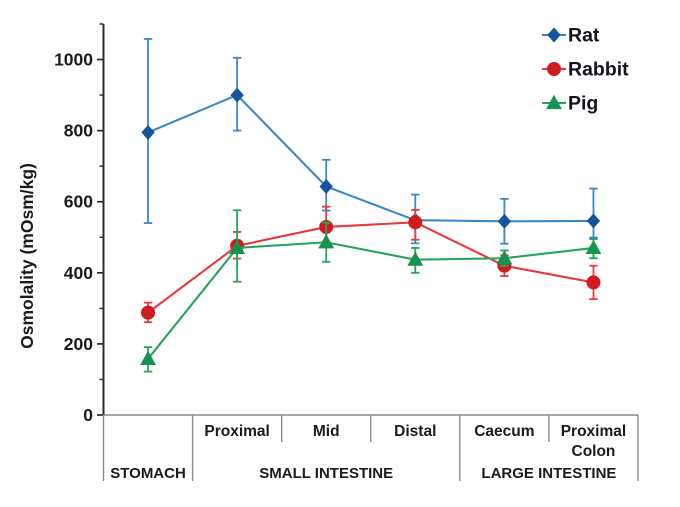  I want to click on y-axis-tick-label: 200, so click(78, 344).